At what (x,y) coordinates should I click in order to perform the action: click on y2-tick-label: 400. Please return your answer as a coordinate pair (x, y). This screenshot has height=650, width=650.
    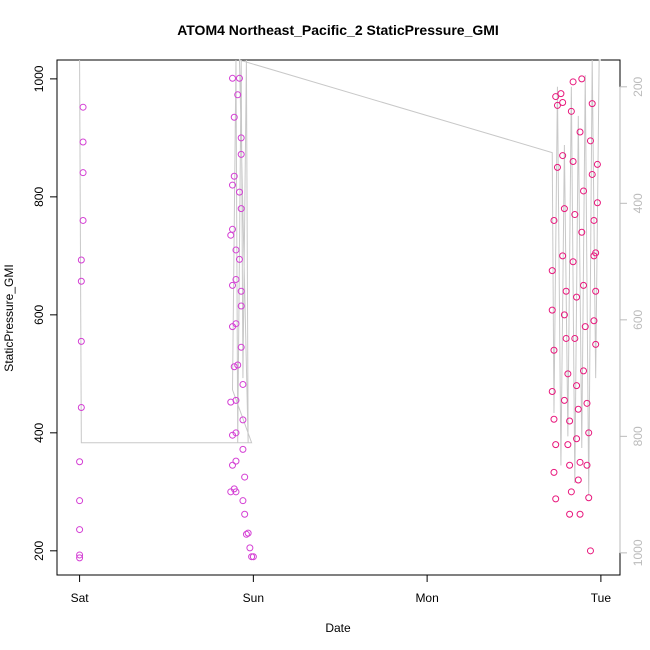
    Looking at the image, I should click on (638, 203).